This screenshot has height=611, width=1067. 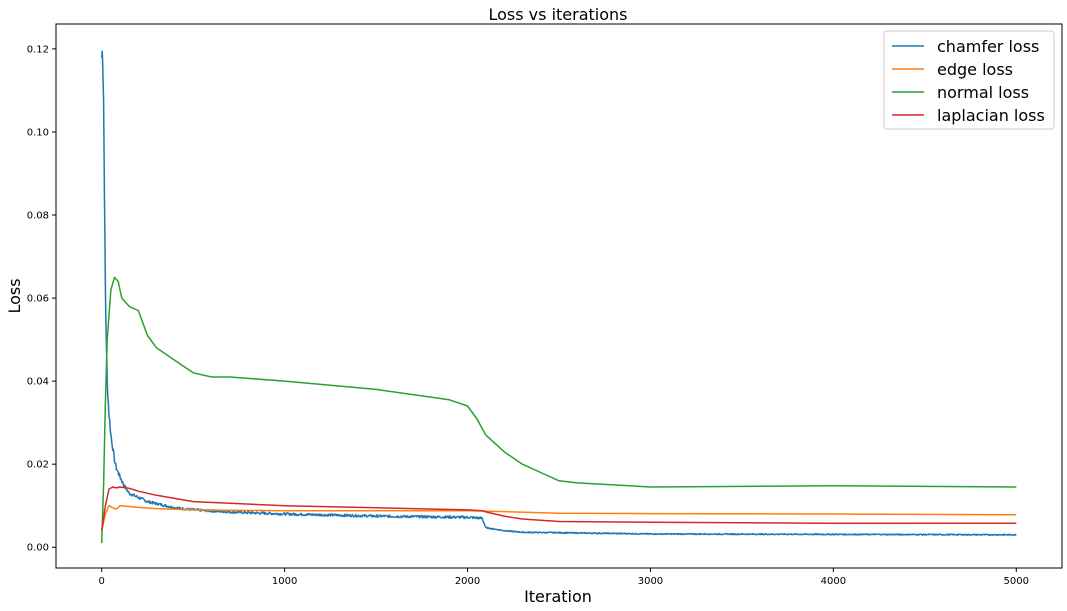 What do you see at coordinates (14, 295) in the screenshot?
I see `y-axis-label: Loss` at bounding box center [14, 295].